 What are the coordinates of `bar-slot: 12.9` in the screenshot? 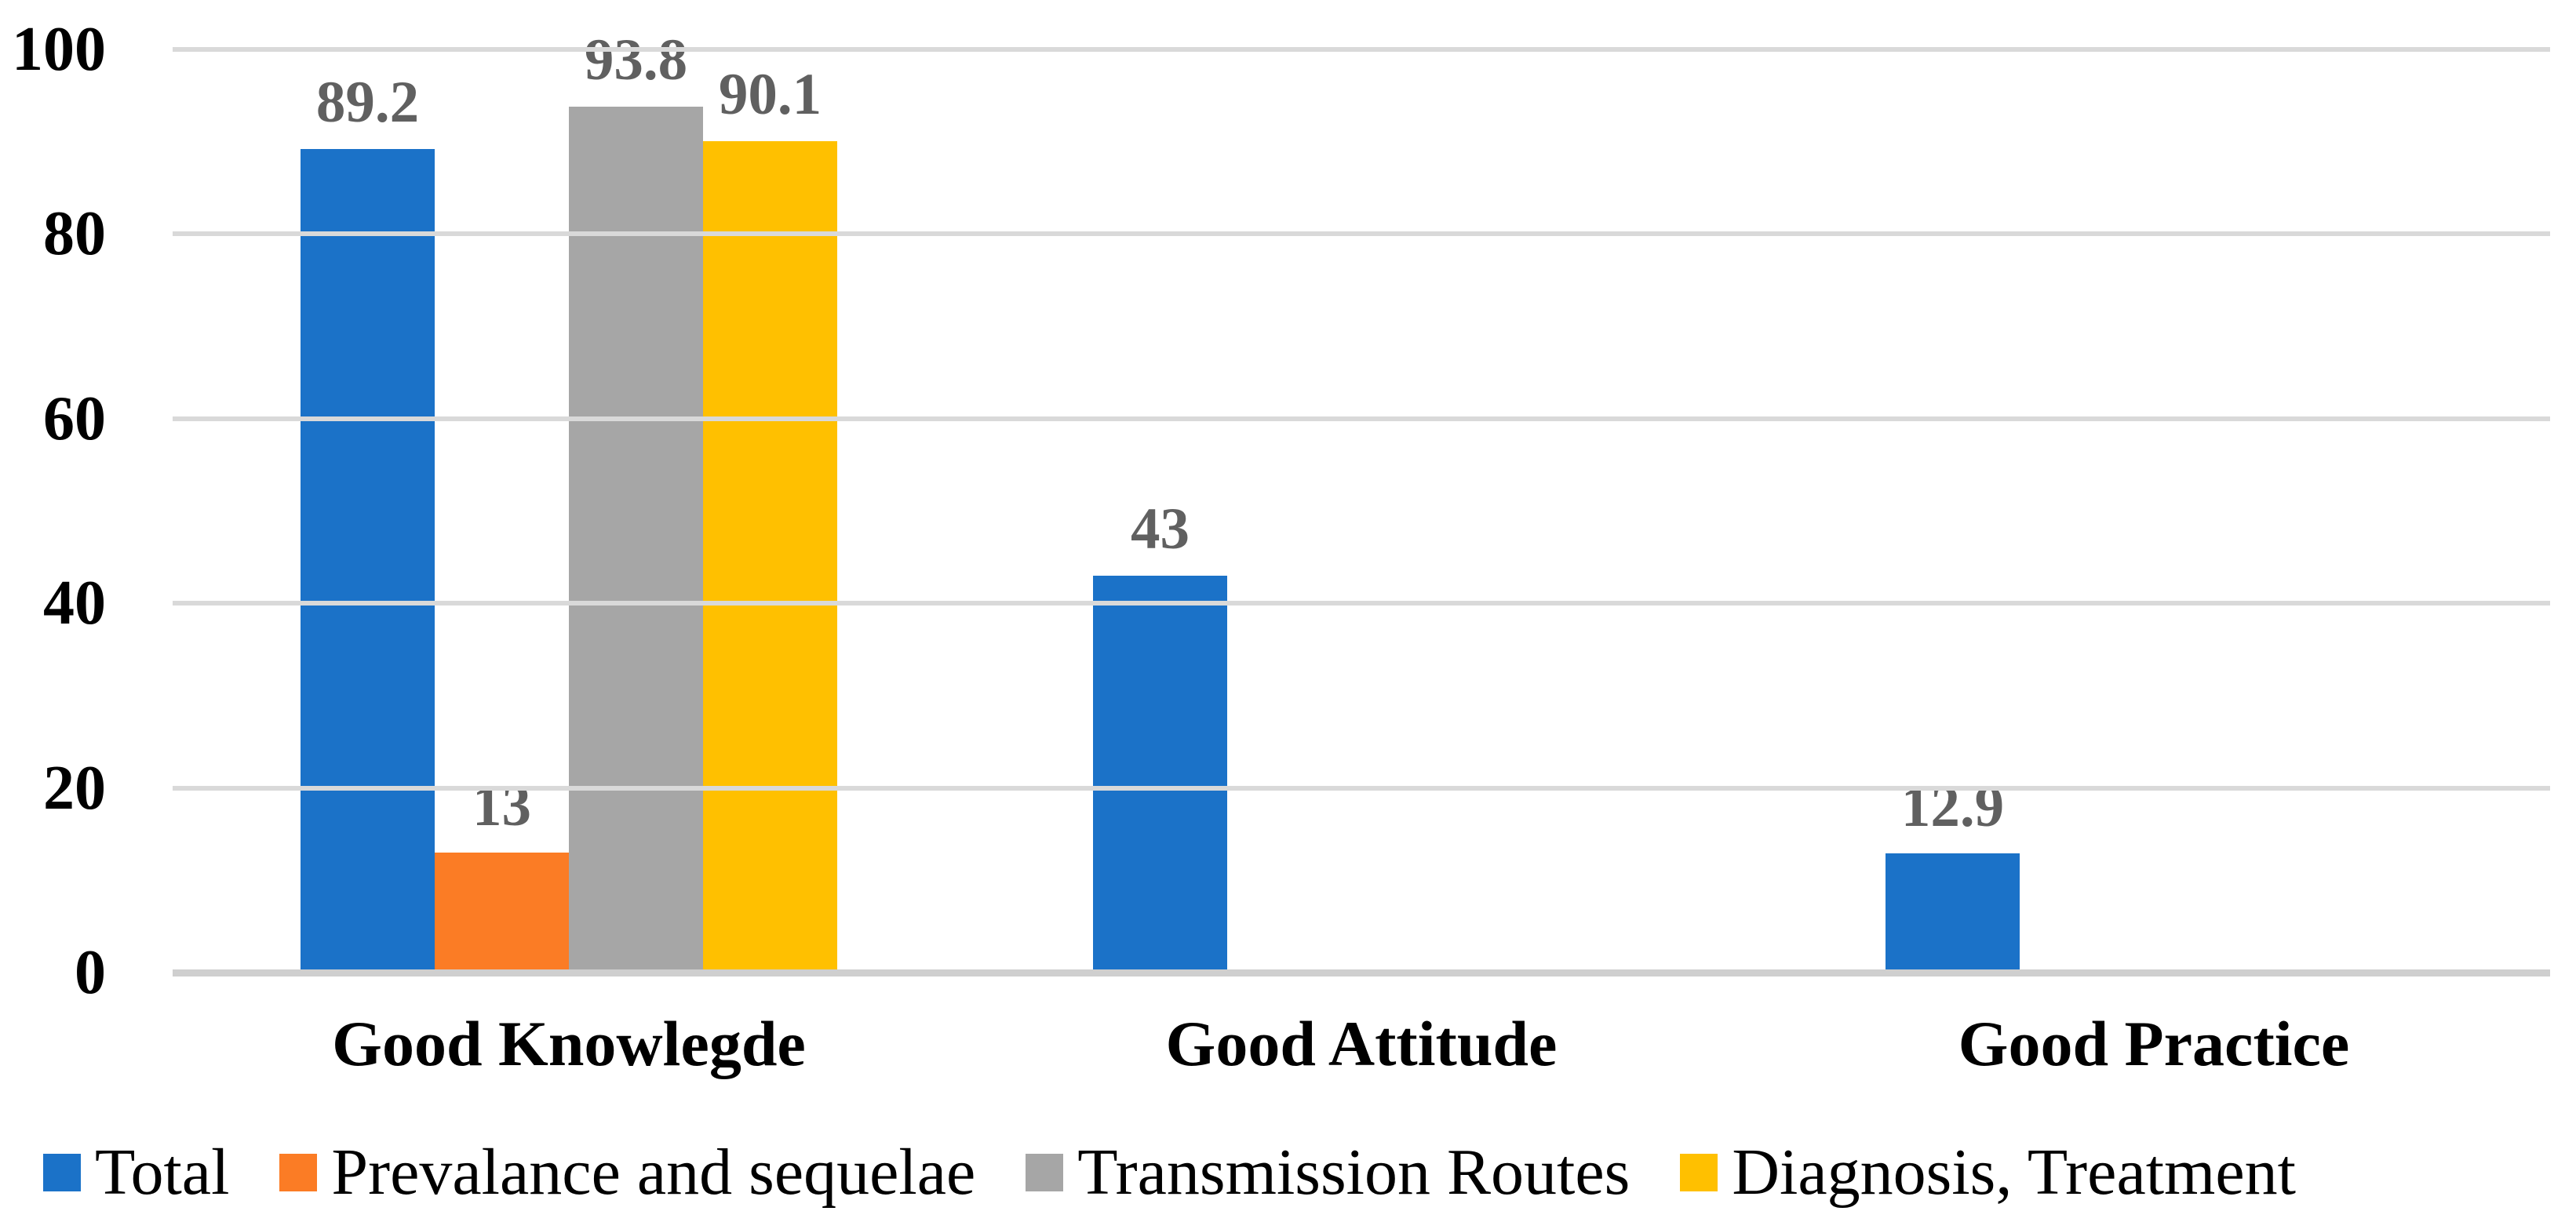 It's located at (1953, 511).